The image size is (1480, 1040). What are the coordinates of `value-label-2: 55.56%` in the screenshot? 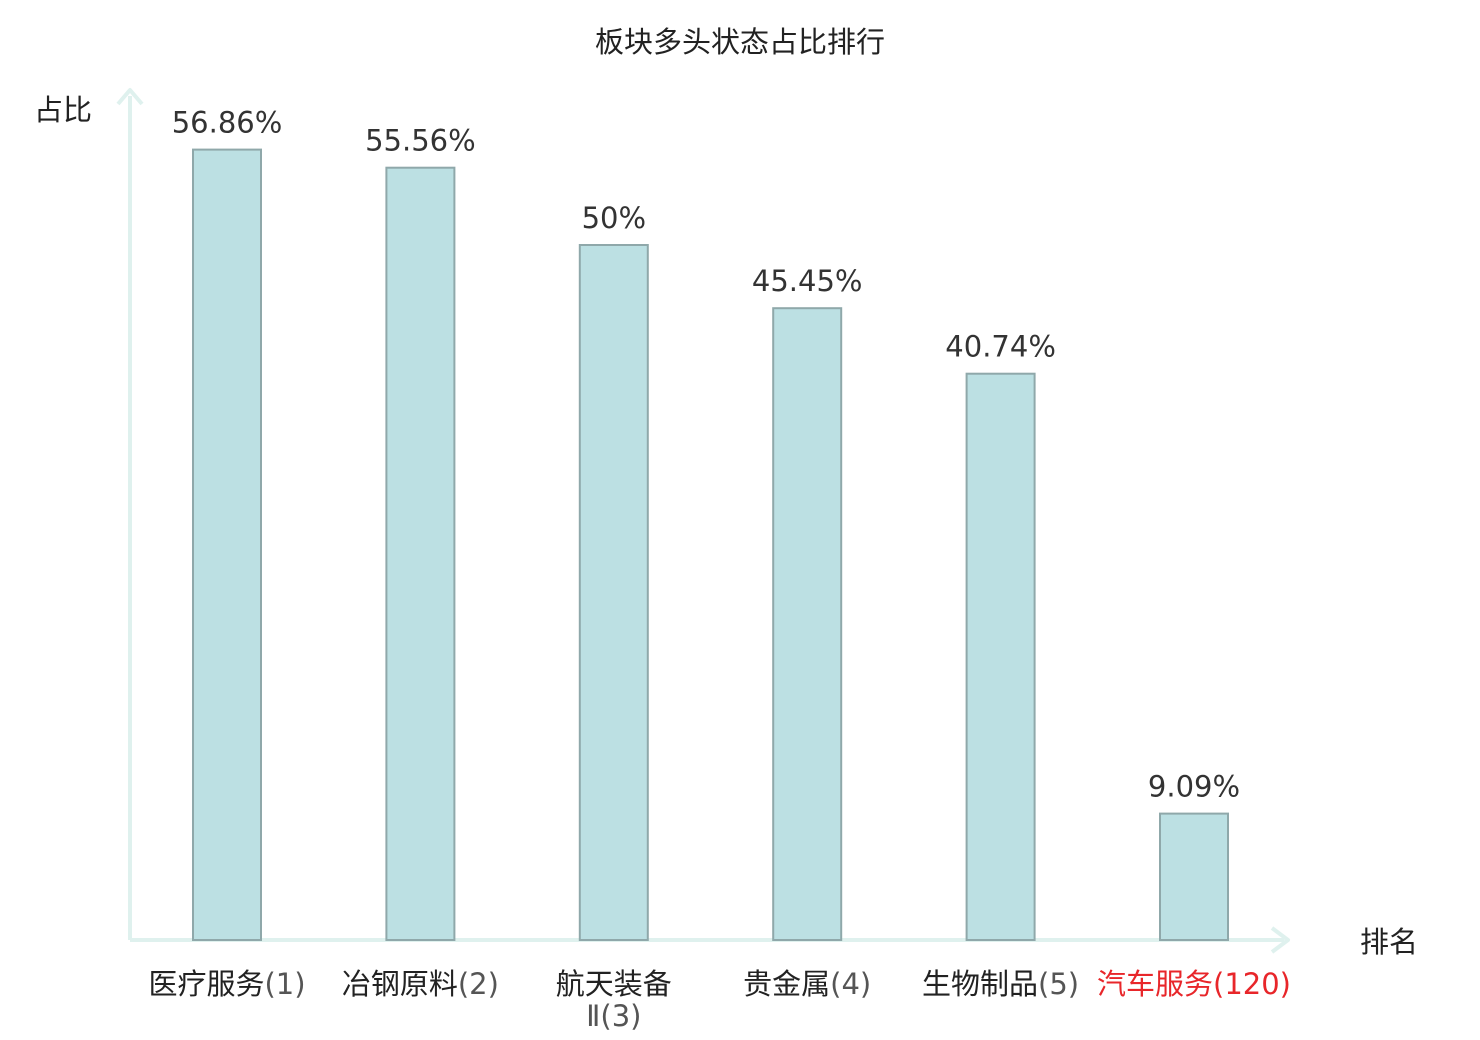 It's located at (420, 141).